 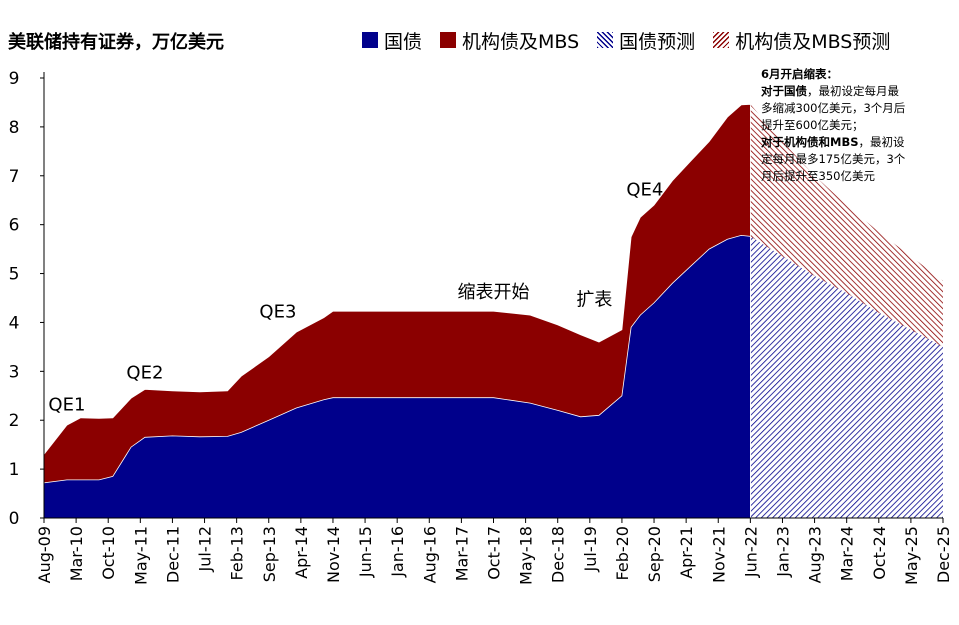 I want to click on x-tick-label: Nov-21, so click(x=718, y=554).